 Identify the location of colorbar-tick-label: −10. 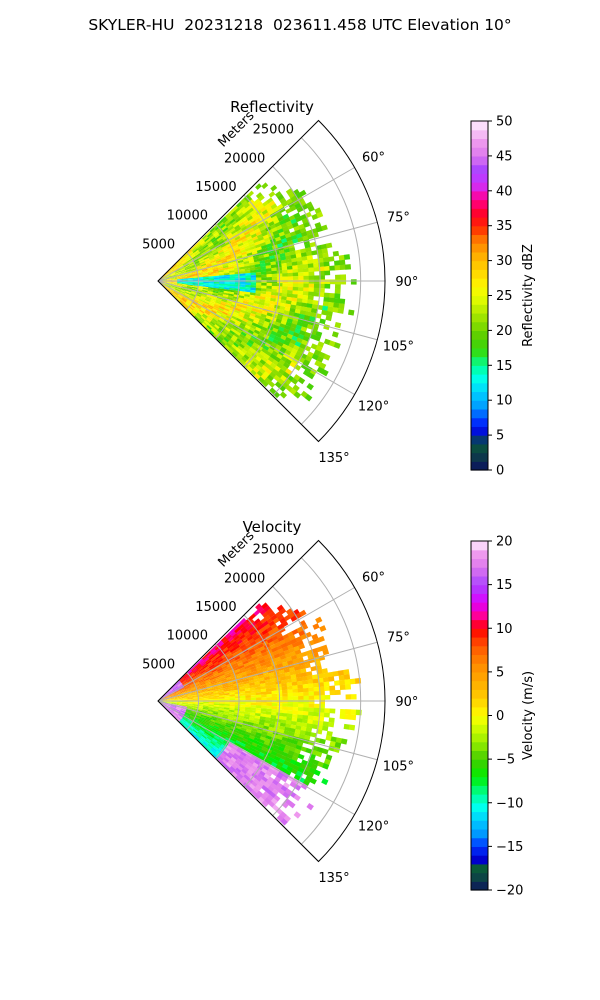
(509, 803).